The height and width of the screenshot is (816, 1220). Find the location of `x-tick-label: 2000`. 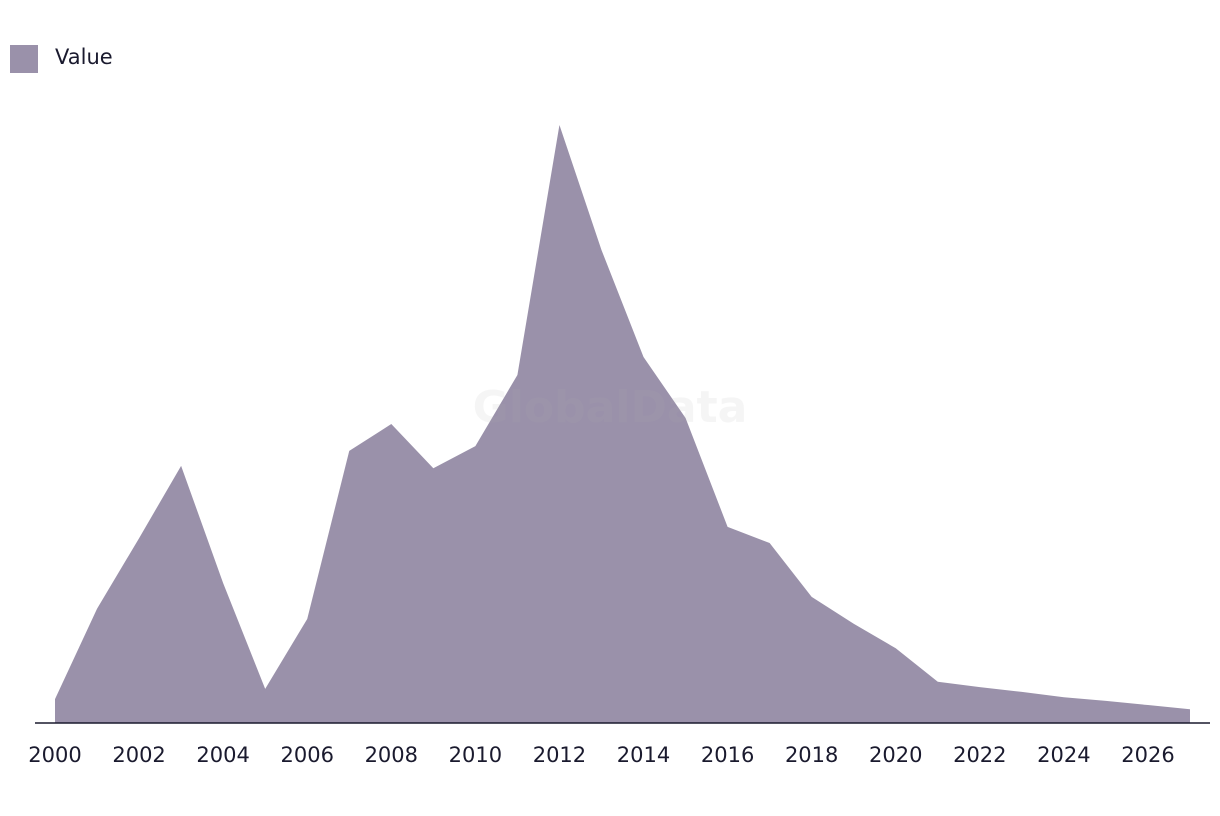

x-tick-label: 2000 is located at coordinates (54, 755).